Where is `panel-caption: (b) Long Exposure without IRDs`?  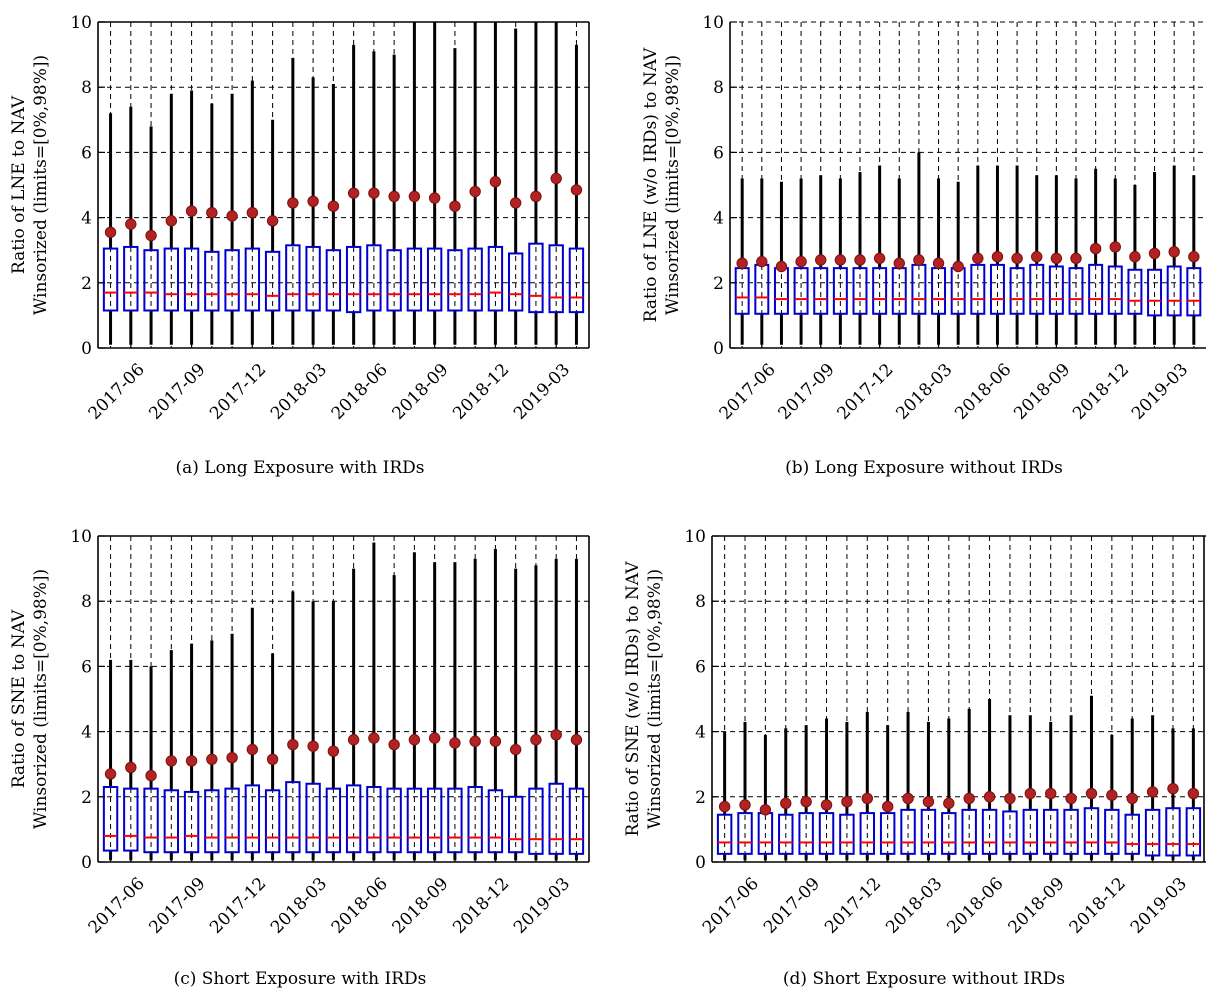
panel-caption: (b) Long Exposure without IRDs is located at coordinates (924, 468).